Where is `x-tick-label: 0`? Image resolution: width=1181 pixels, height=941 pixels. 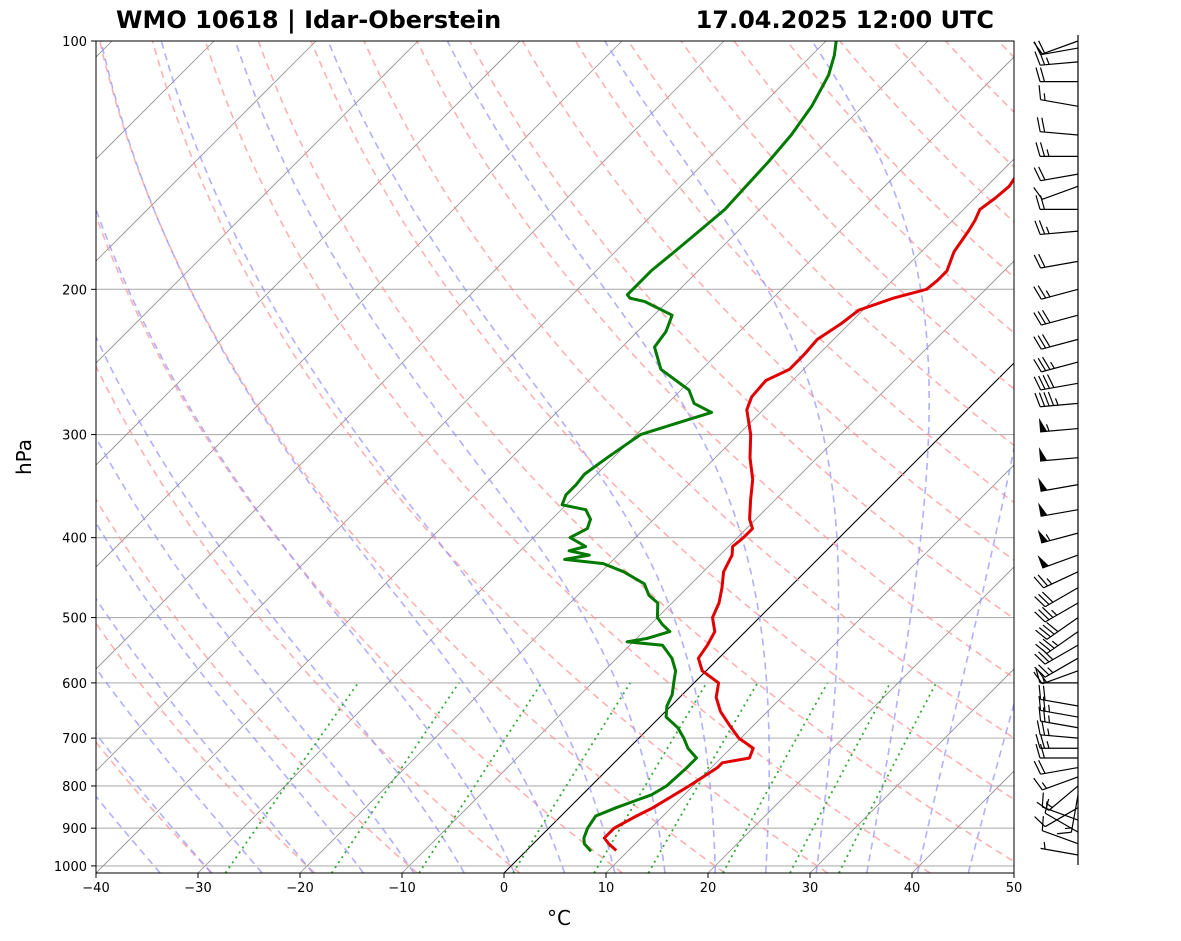
x-tick-label: 0 is located at coordinates (504, 888).